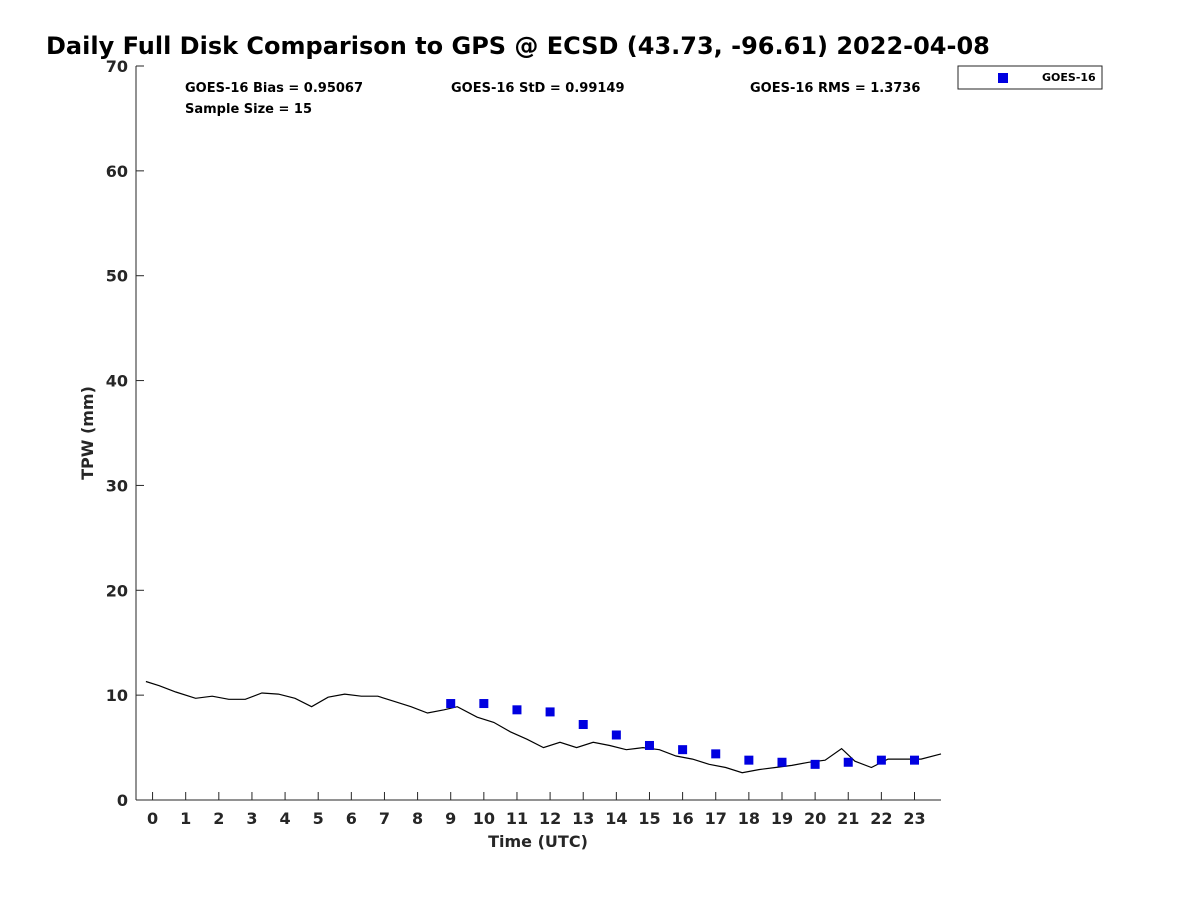  I want to click on sample-size-text: Sample Size = 15, so click(248, 109).